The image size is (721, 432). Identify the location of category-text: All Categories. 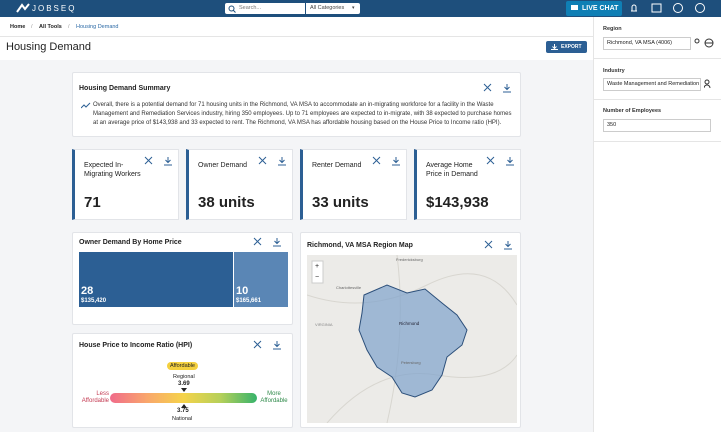
(327, 8).